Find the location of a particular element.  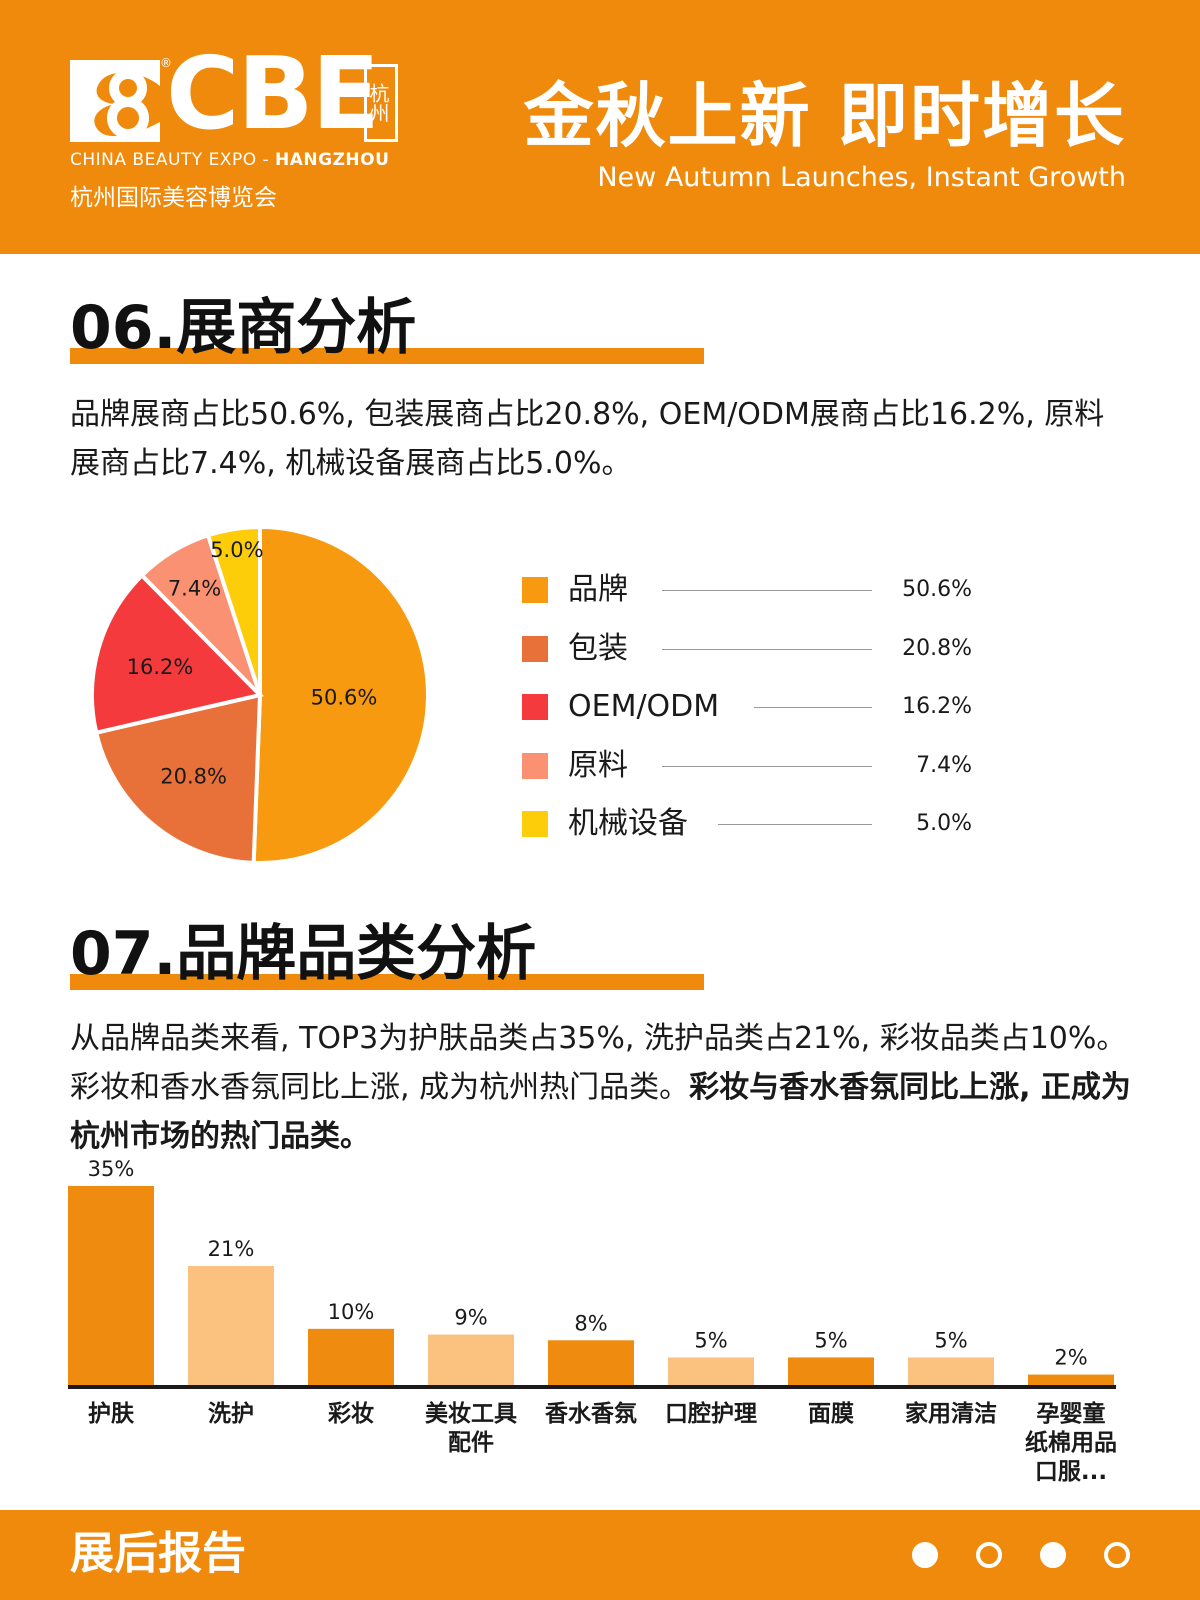

bar-category-label: 洗护 is located at coordinates (231, 1413).